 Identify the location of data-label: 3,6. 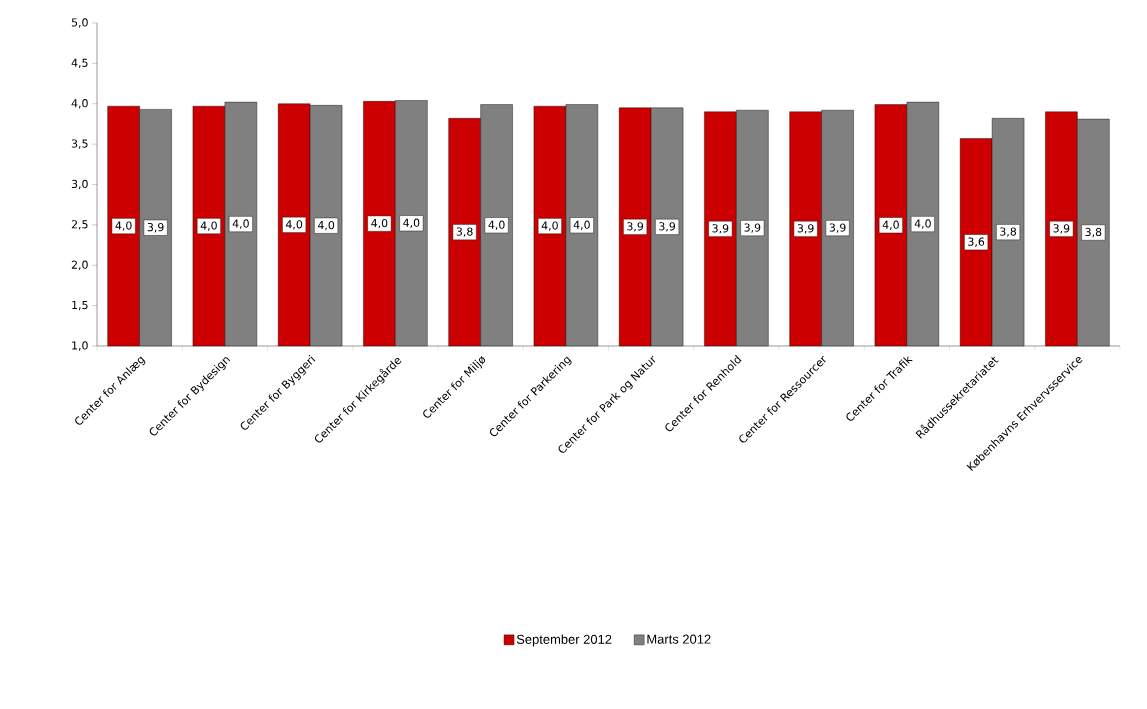
(976, 242).